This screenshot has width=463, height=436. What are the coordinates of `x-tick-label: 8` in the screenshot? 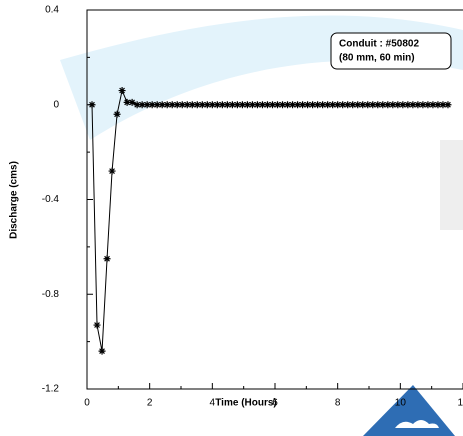 It's located at (338, 403).